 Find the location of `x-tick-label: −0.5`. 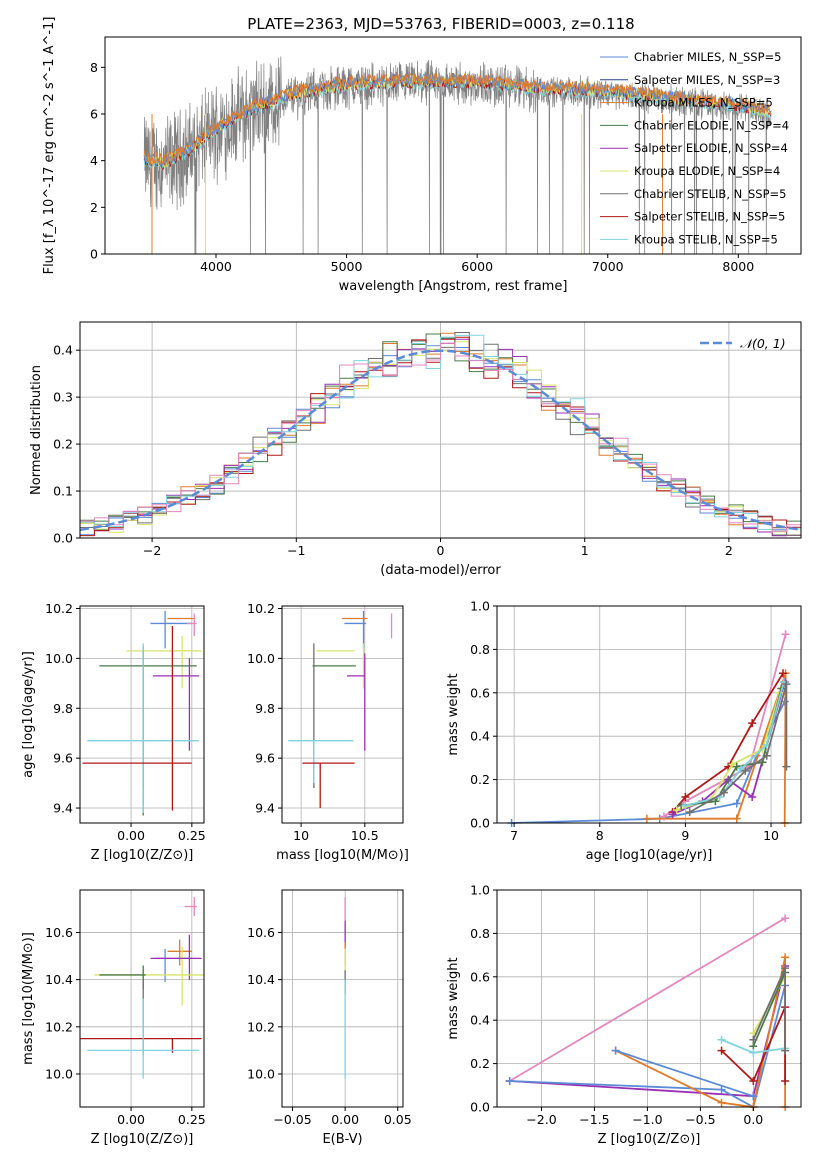

x-tick-label: −0.5 is located at coordinates (700, 1119).